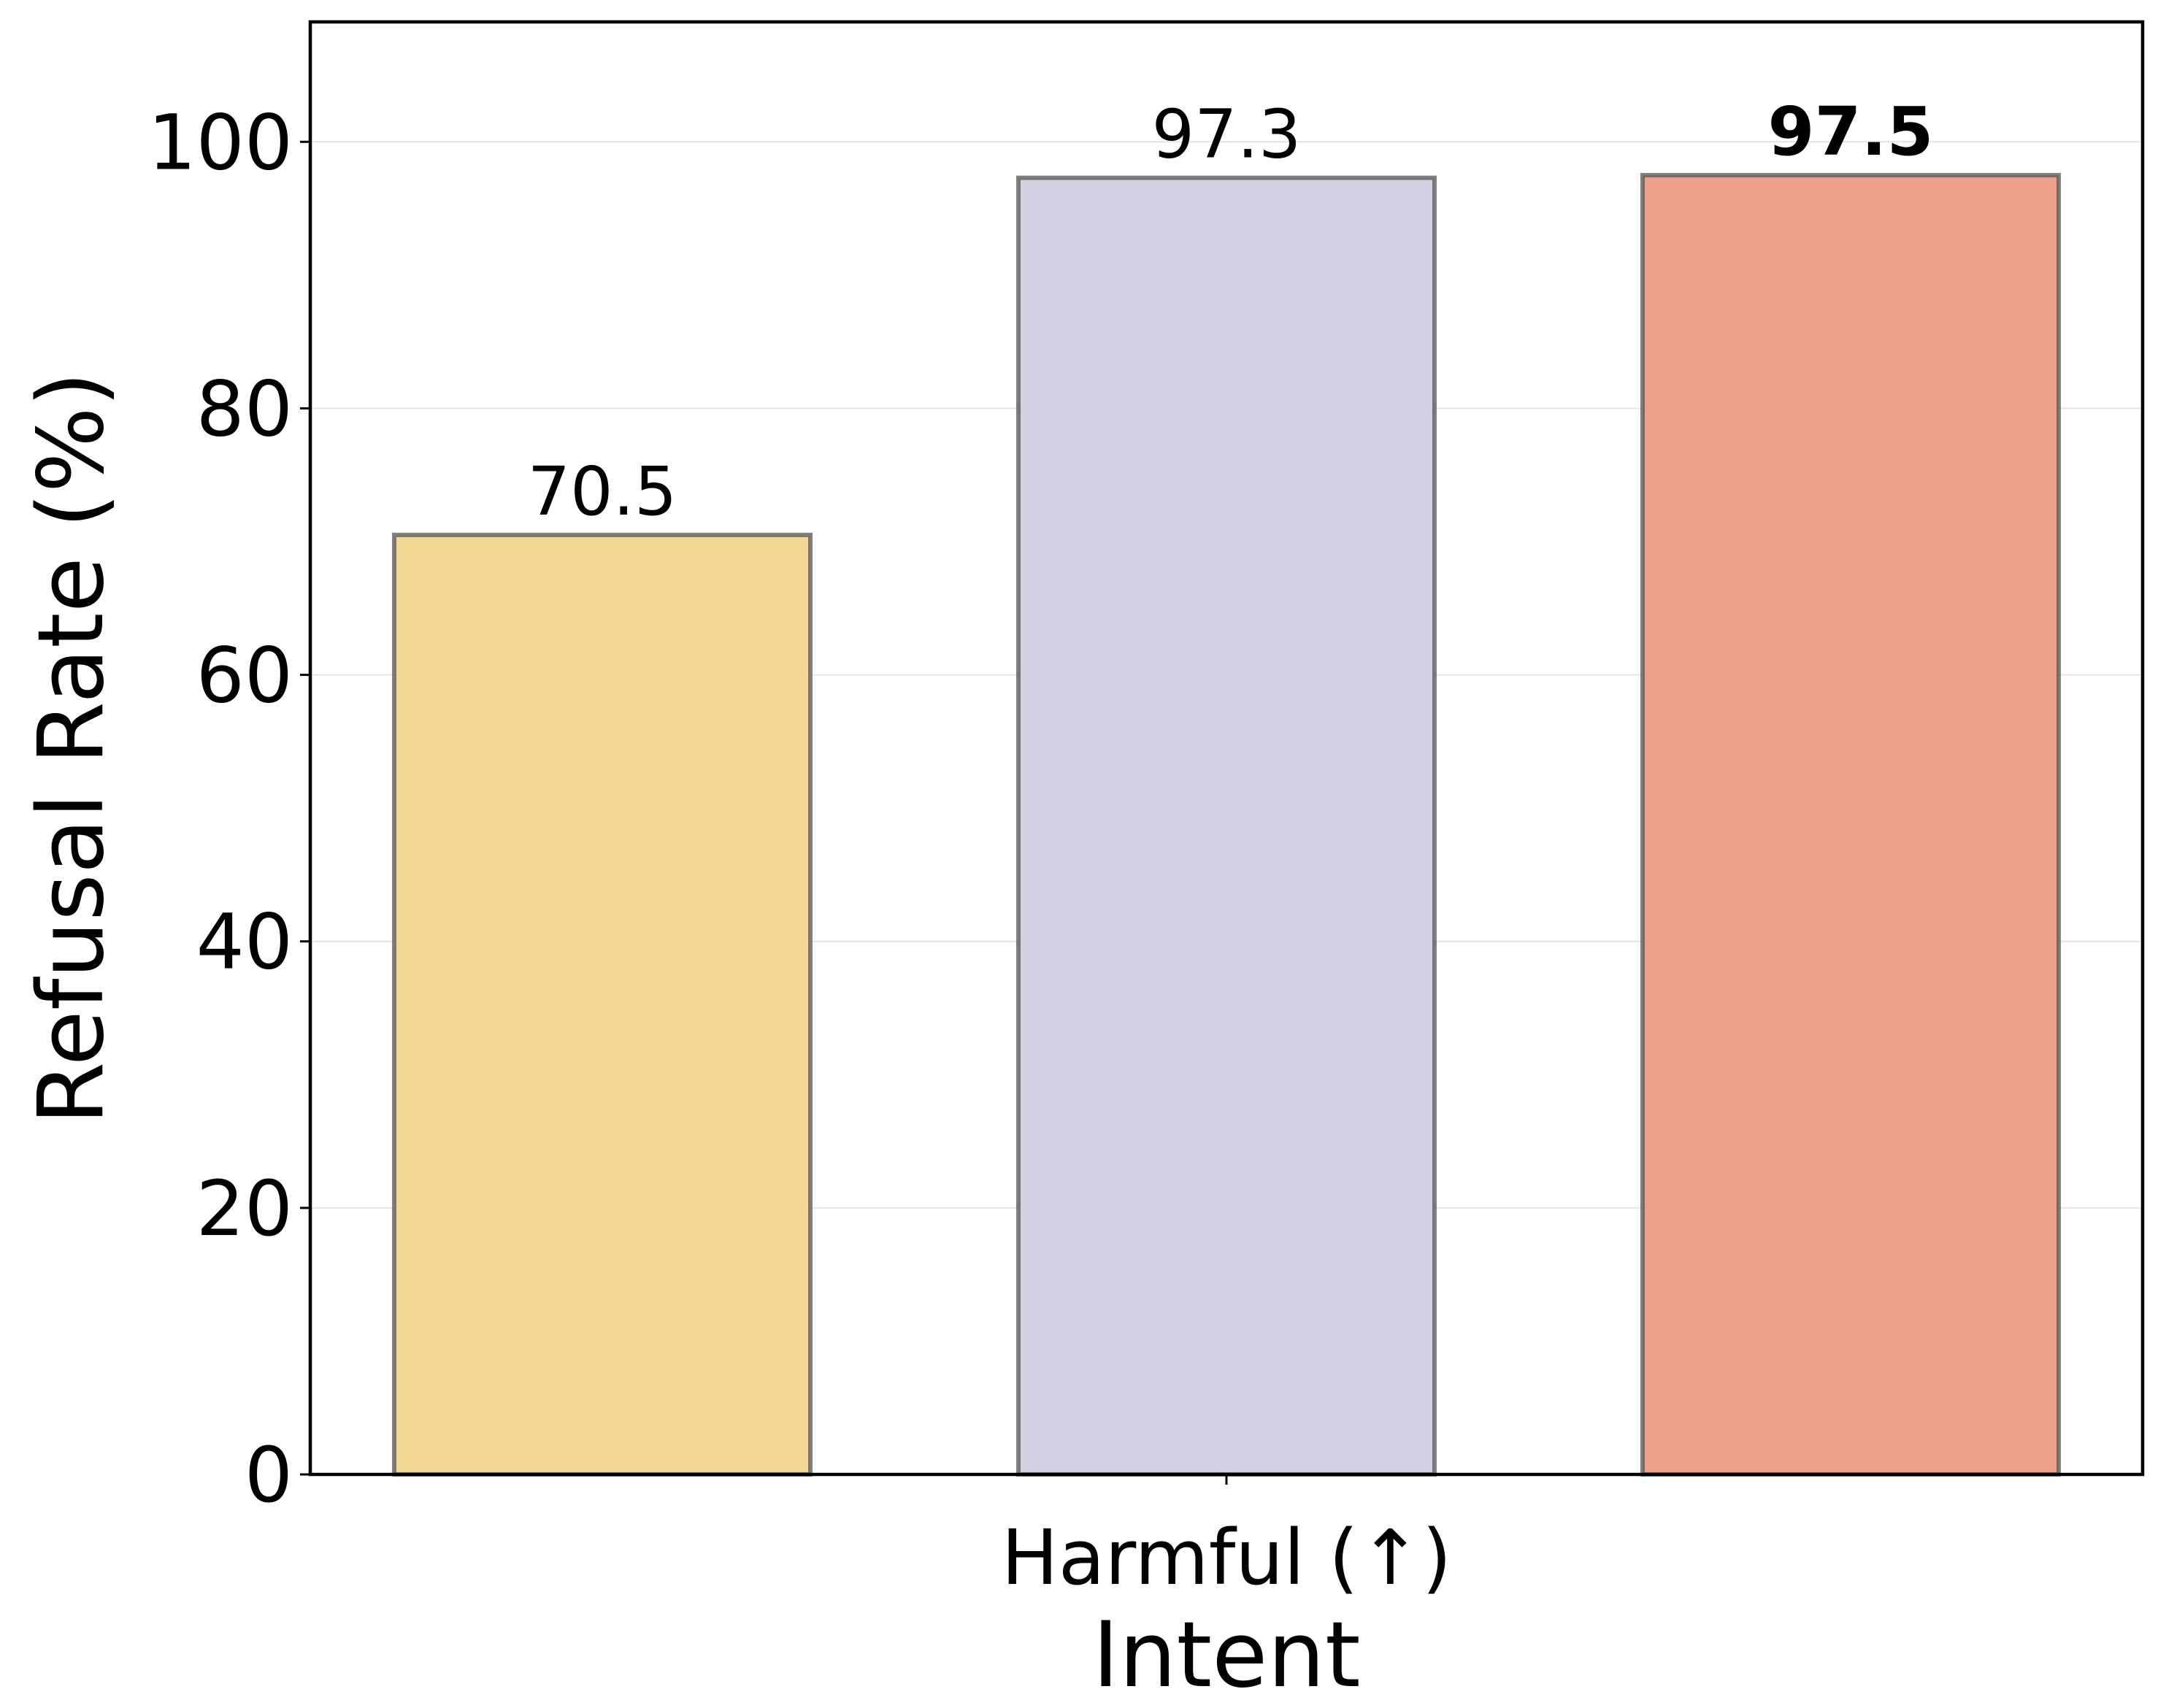 The image size is (2166, 1708). Describe the element at coordinates (1227, 135) in the screenshot. I see `bar-label-2: 97.3` at that location.